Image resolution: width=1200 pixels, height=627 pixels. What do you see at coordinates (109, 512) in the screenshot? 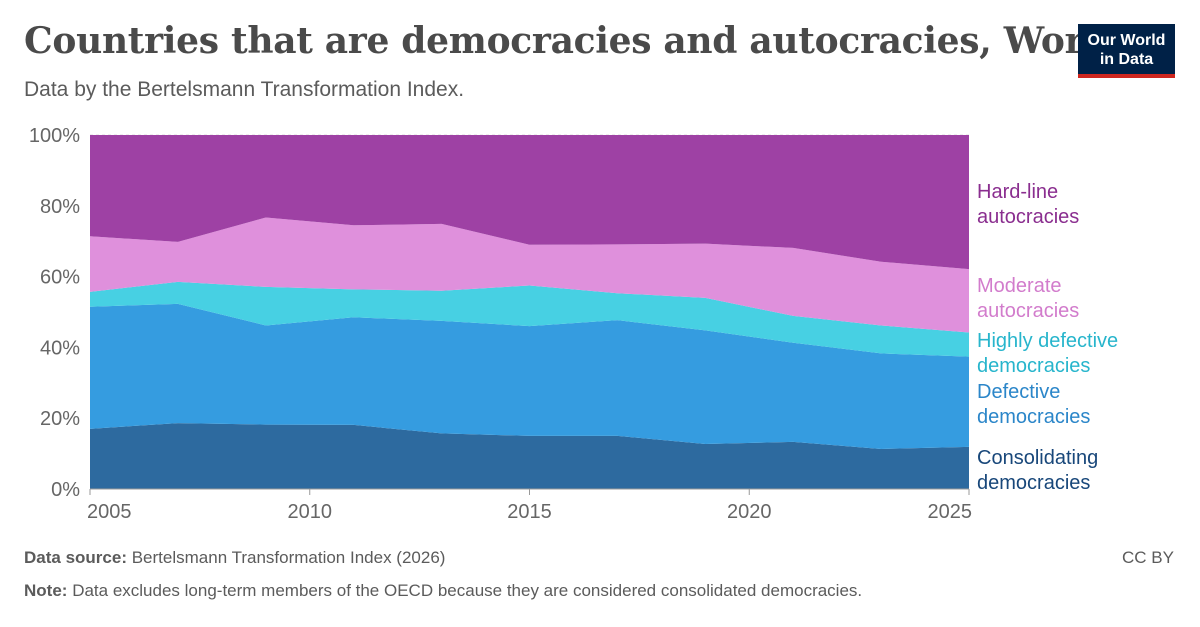
I see `x-tick-label: 2005` at bounding box center [109, 512].